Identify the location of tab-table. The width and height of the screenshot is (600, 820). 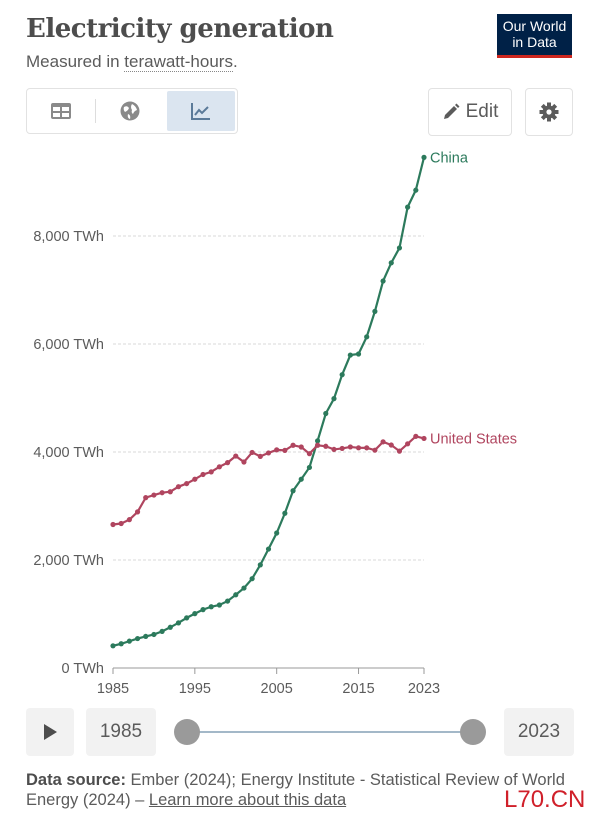
(61, 111).